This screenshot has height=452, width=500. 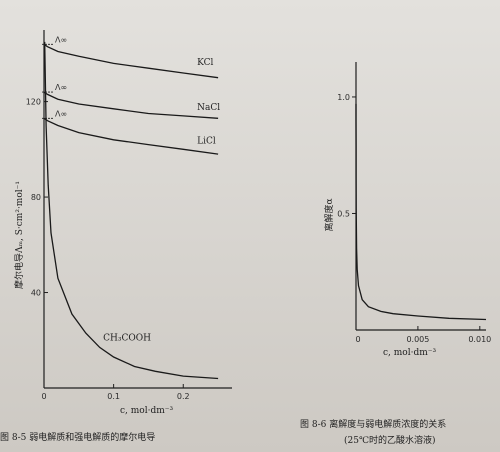 What do you see at coordinates (131, 136) in the screenshot?
I see `series-line-licl` at bounding box center [131, 136].